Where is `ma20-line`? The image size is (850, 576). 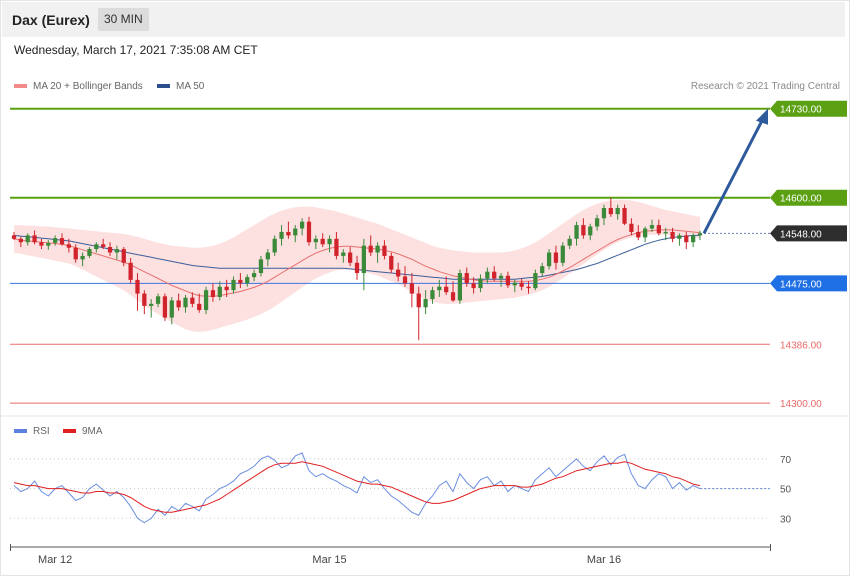 ma20-line is located at coordinates (357, 263).